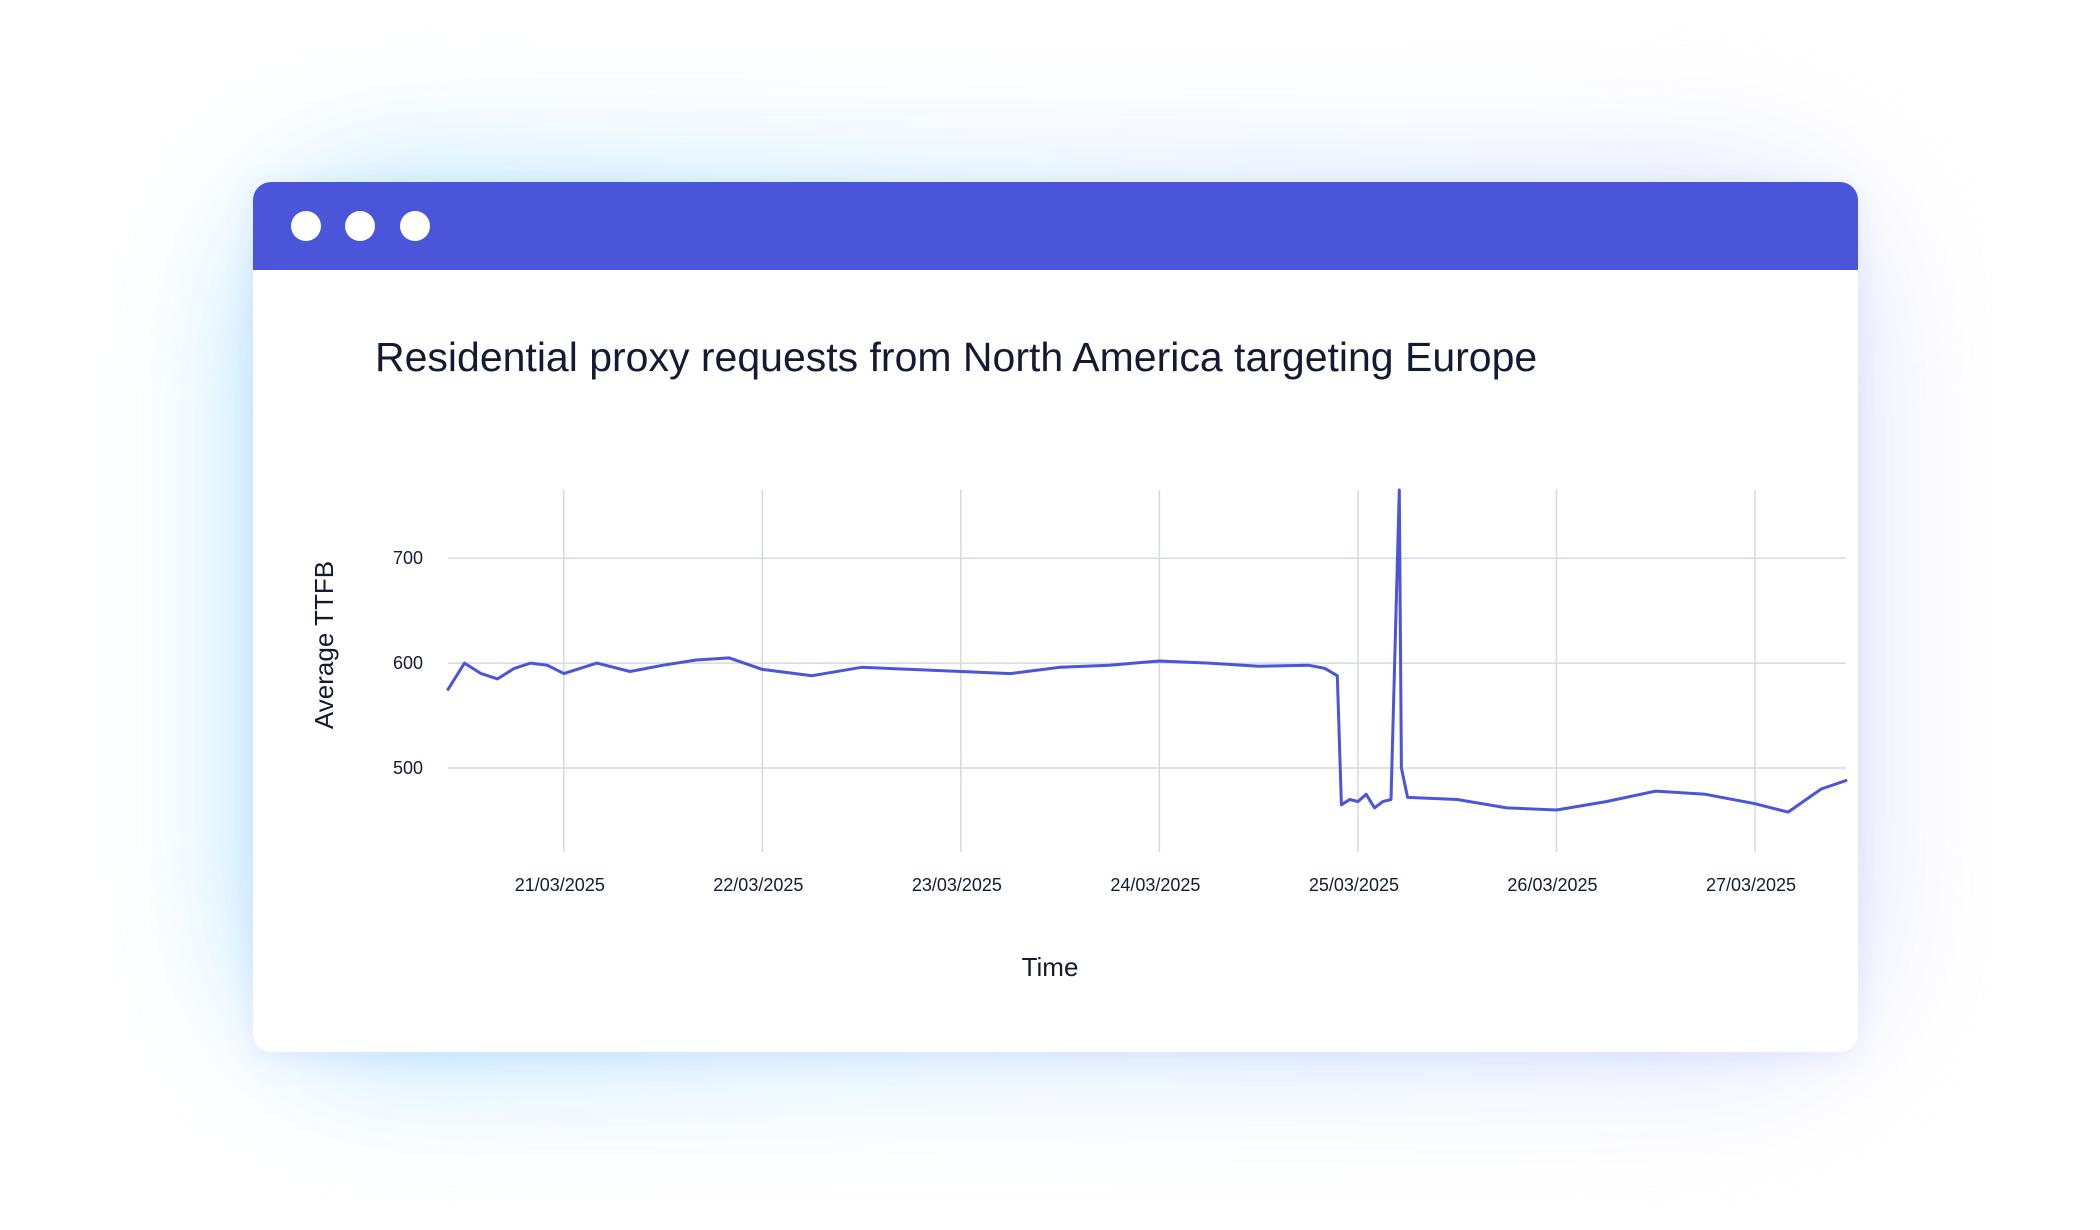  What do you see at coordinates (1050, 967) in the screenshot?
I see `x-axis-title: Time` at bounding box center [1050, 967].